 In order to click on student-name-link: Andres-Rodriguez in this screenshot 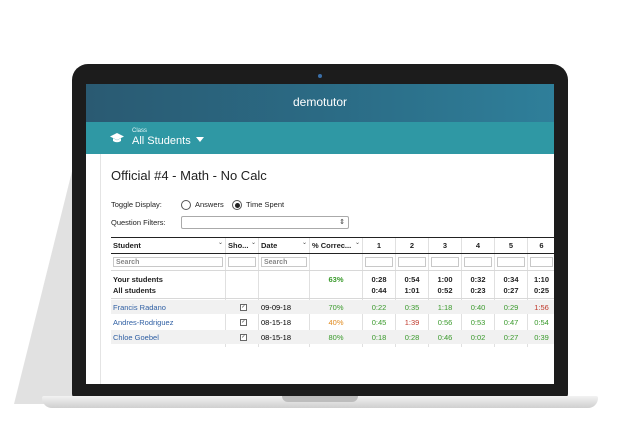, I will do `click(143, 322)`.